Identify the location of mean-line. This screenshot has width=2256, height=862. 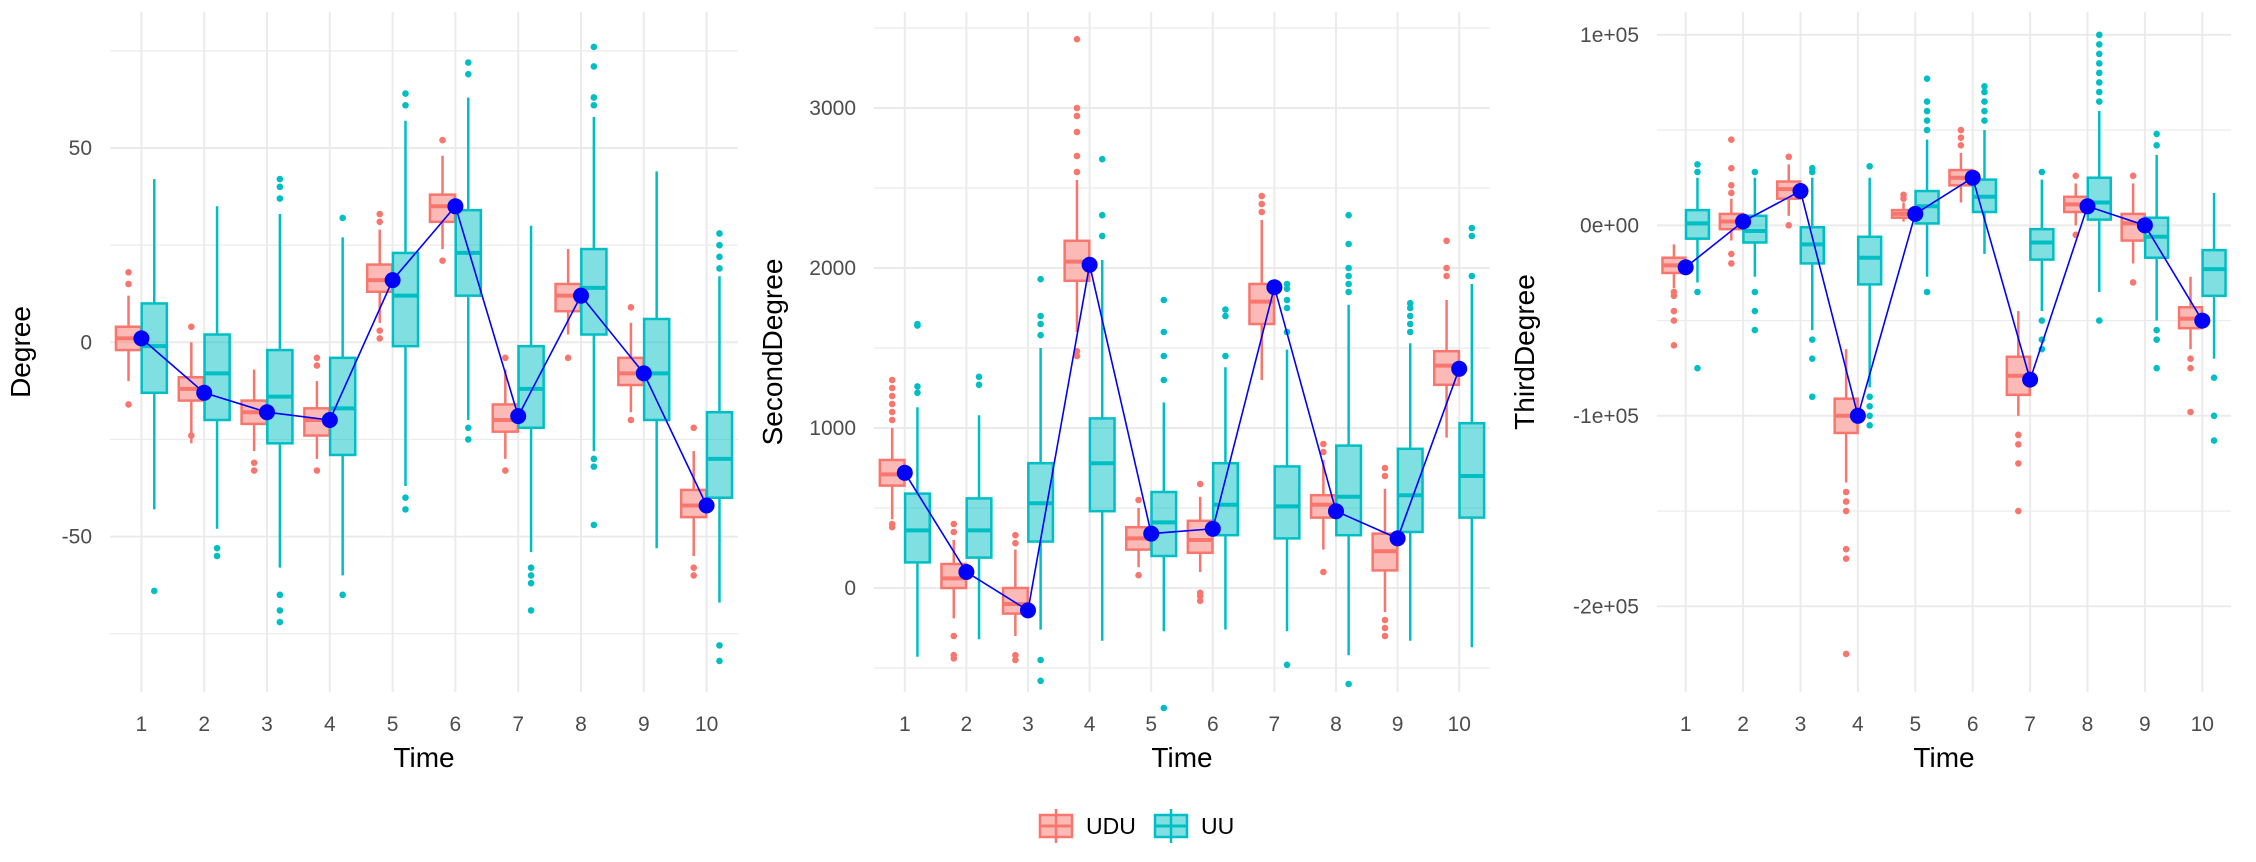
(1944, 297).